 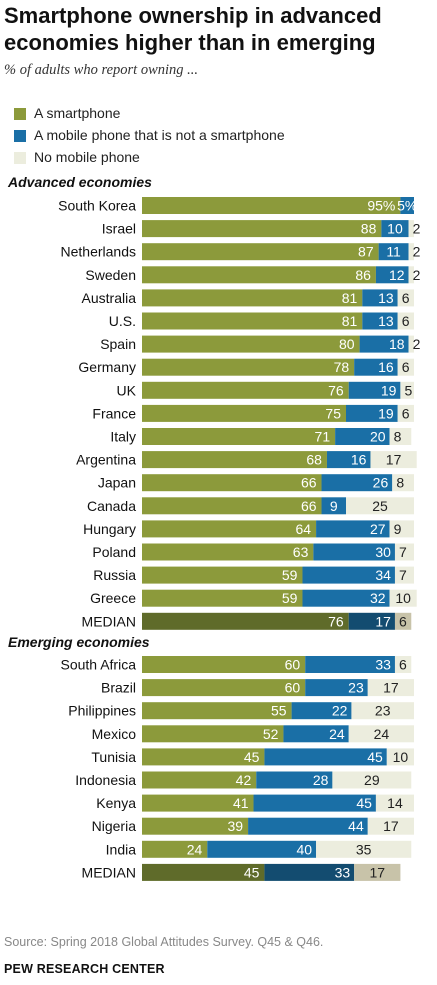 I want to click on bar-smartphone-spain, so click(x=251, y=344).